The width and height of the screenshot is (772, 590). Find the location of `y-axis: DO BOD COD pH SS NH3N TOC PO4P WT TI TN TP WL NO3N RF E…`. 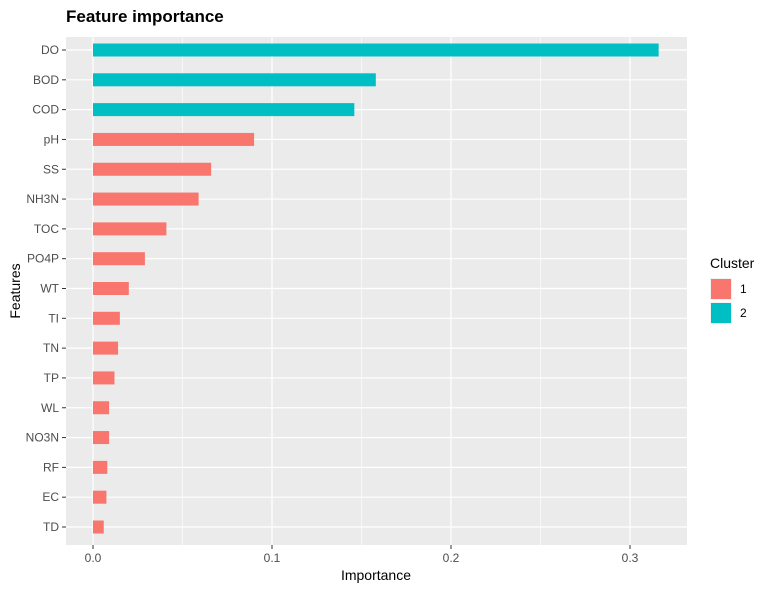

y-axis: DO BOD COD pH SS NH3N TOC PO4P WT TI TN TP WL NO3N RF E… is located at coordinates (46, 288).